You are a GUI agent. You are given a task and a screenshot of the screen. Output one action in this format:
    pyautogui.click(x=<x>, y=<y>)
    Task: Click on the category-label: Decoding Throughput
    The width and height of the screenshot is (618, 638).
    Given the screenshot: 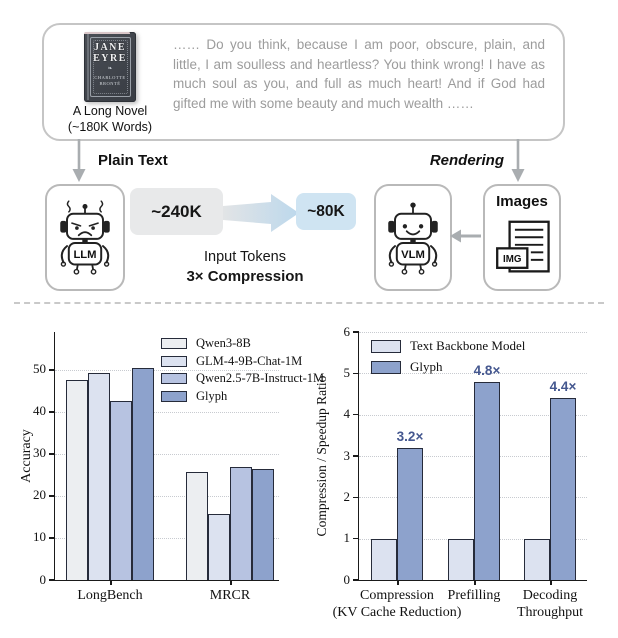 What is the action you would take?
    pyautogui.click(x=529, y=604)
    